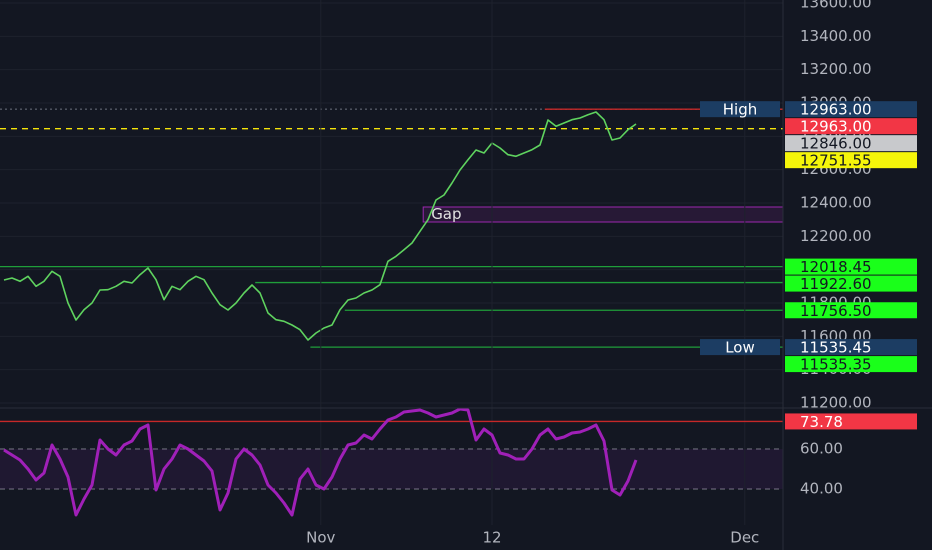 This screenshot has width=932, height=550. I want to click on gap-box, so click(603, 214).